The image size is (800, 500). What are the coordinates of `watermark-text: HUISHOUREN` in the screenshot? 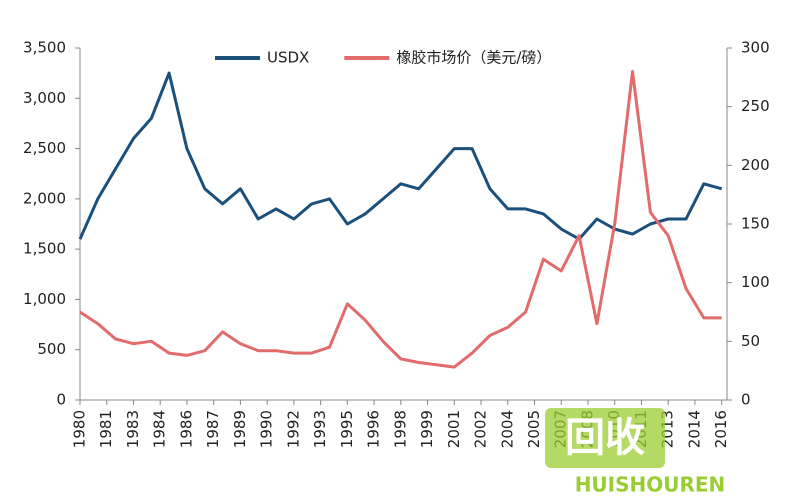 It's located at (650, 485).